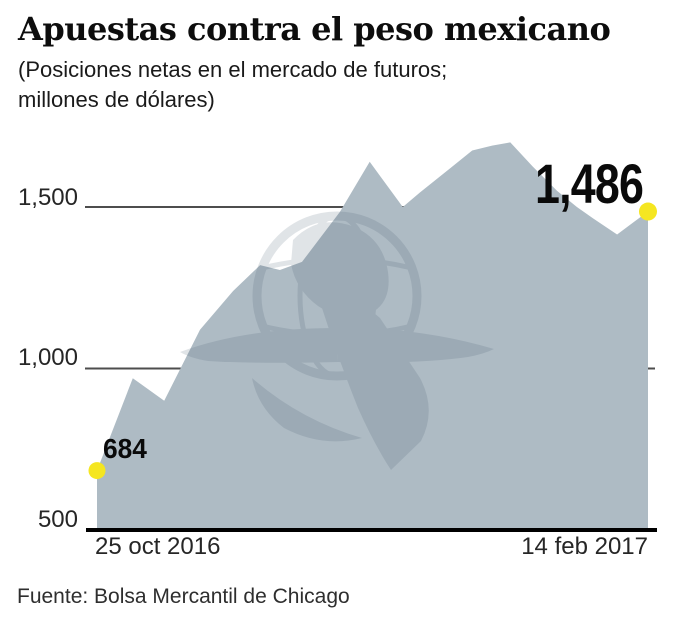  I want to click on last-value-label: 1,486, so click(589, 183).